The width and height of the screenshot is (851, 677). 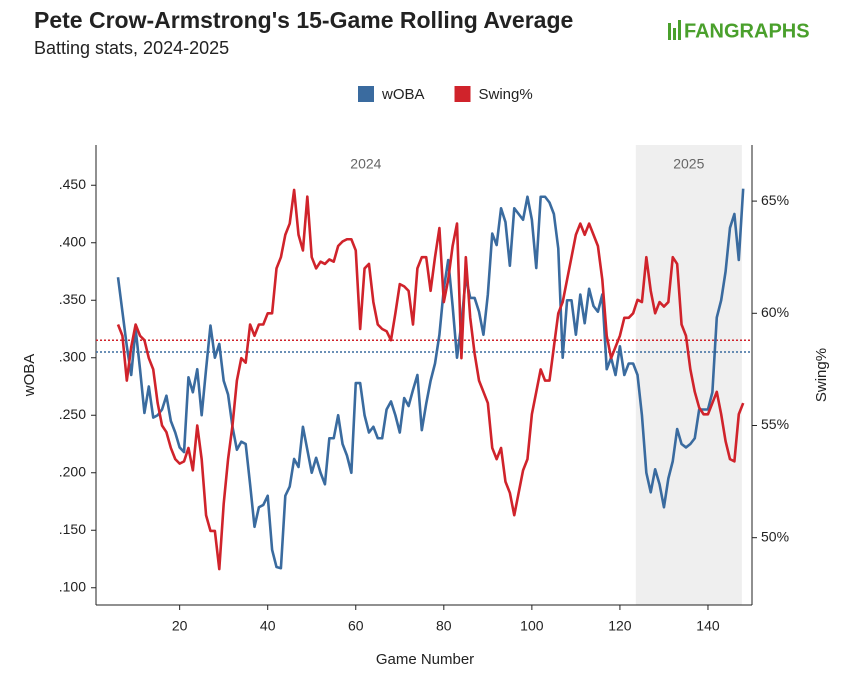 What do you see at coordinates (180, 626) in the screenshot?
I see `x-tick-label: 20` at bounding box center [180, 626].